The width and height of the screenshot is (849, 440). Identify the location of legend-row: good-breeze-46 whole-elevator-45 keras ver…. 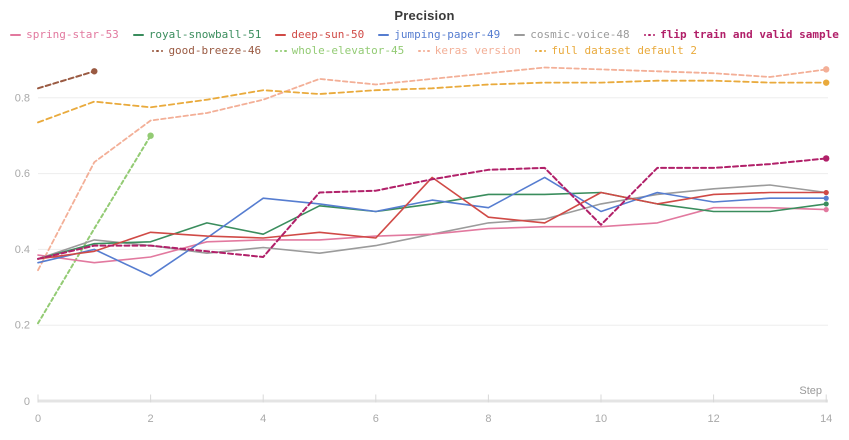
(424, 51).